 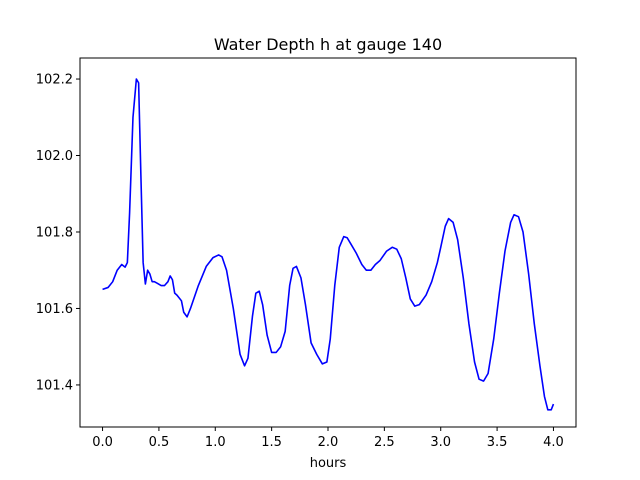 What do you see at coordinates (159, 442) in the screenshot?
I see `x-tick-label: 0.5` at bounding box center [159, 442].